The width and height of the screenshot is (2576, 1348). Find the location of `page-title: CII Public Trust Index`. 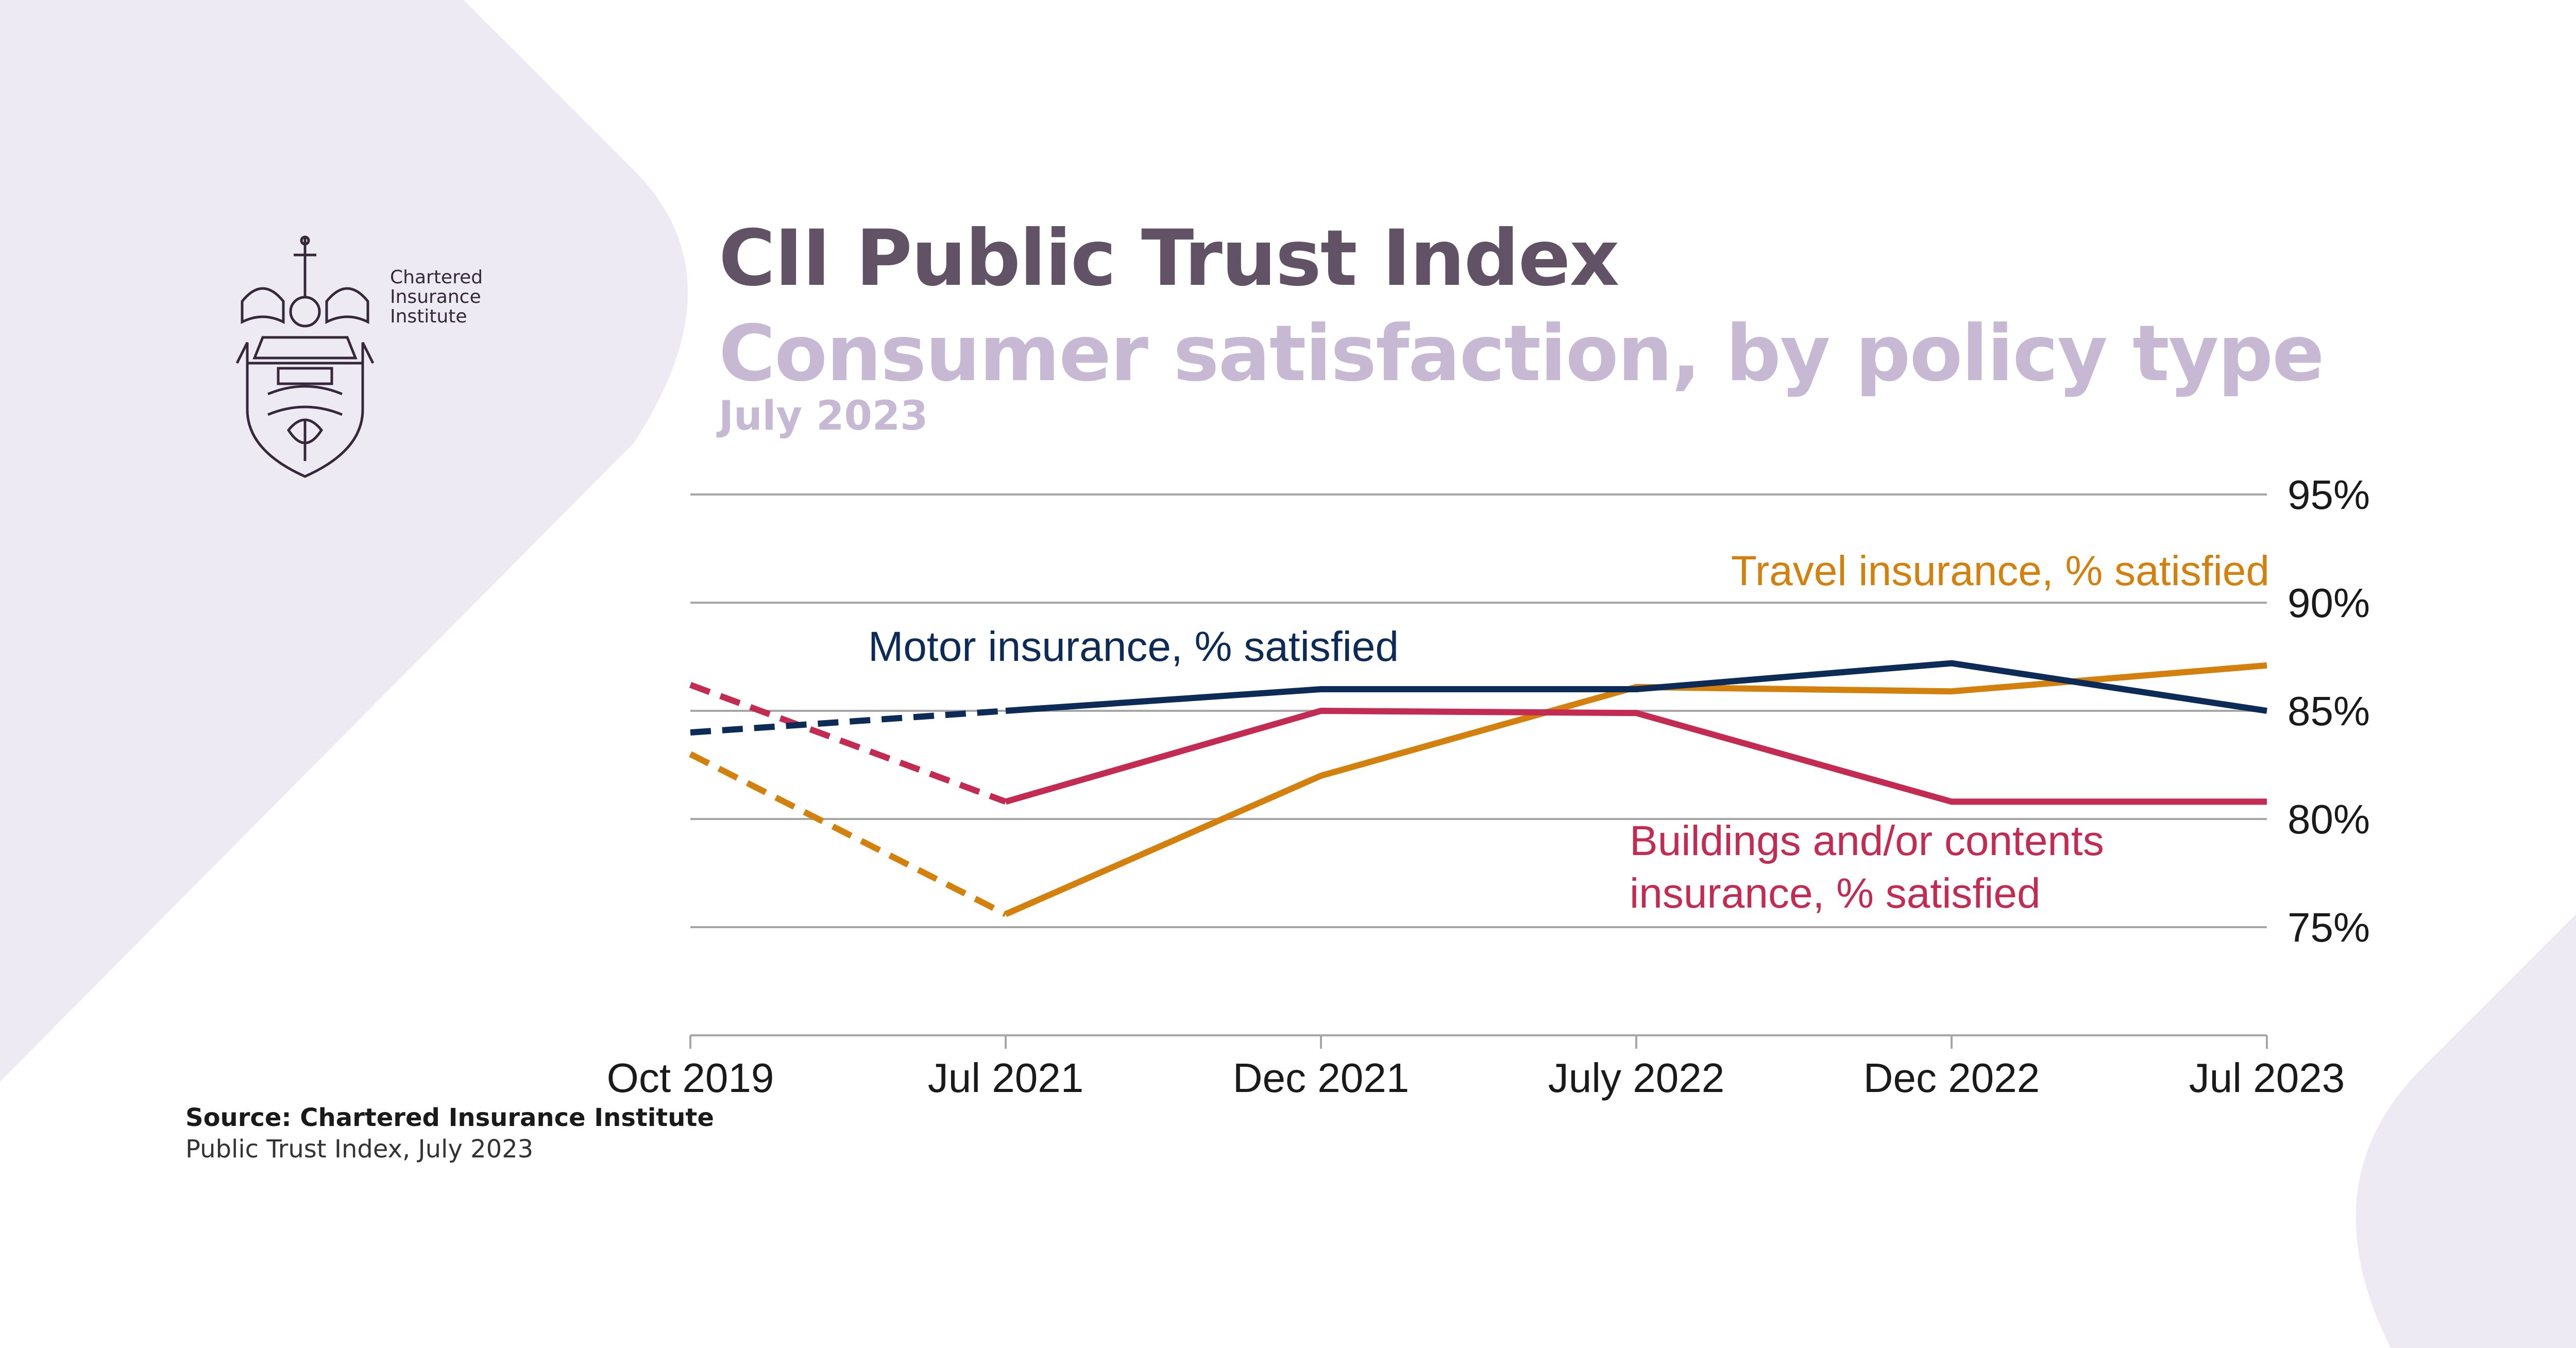

page-title: CII Public Trust Index is located at coordinates (1169, 258).